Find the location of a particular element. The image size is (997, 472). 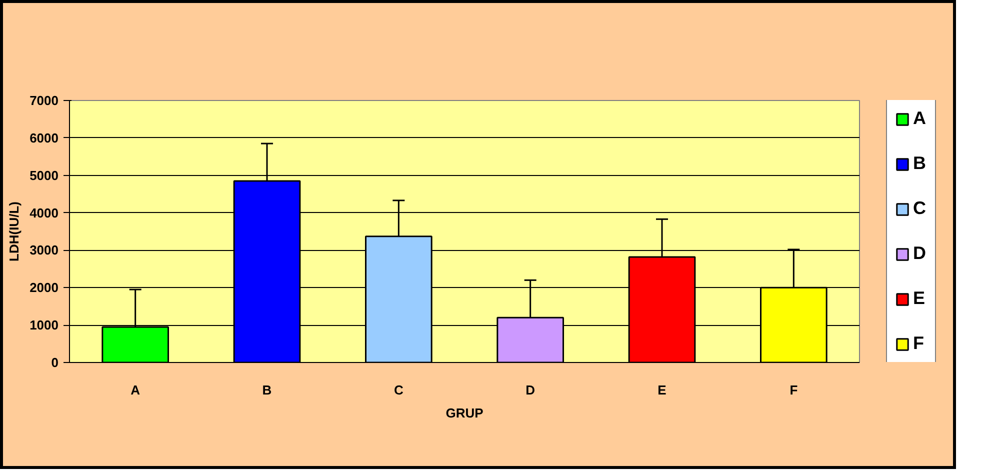

legend-label: C is located at coordinates (920, 208).